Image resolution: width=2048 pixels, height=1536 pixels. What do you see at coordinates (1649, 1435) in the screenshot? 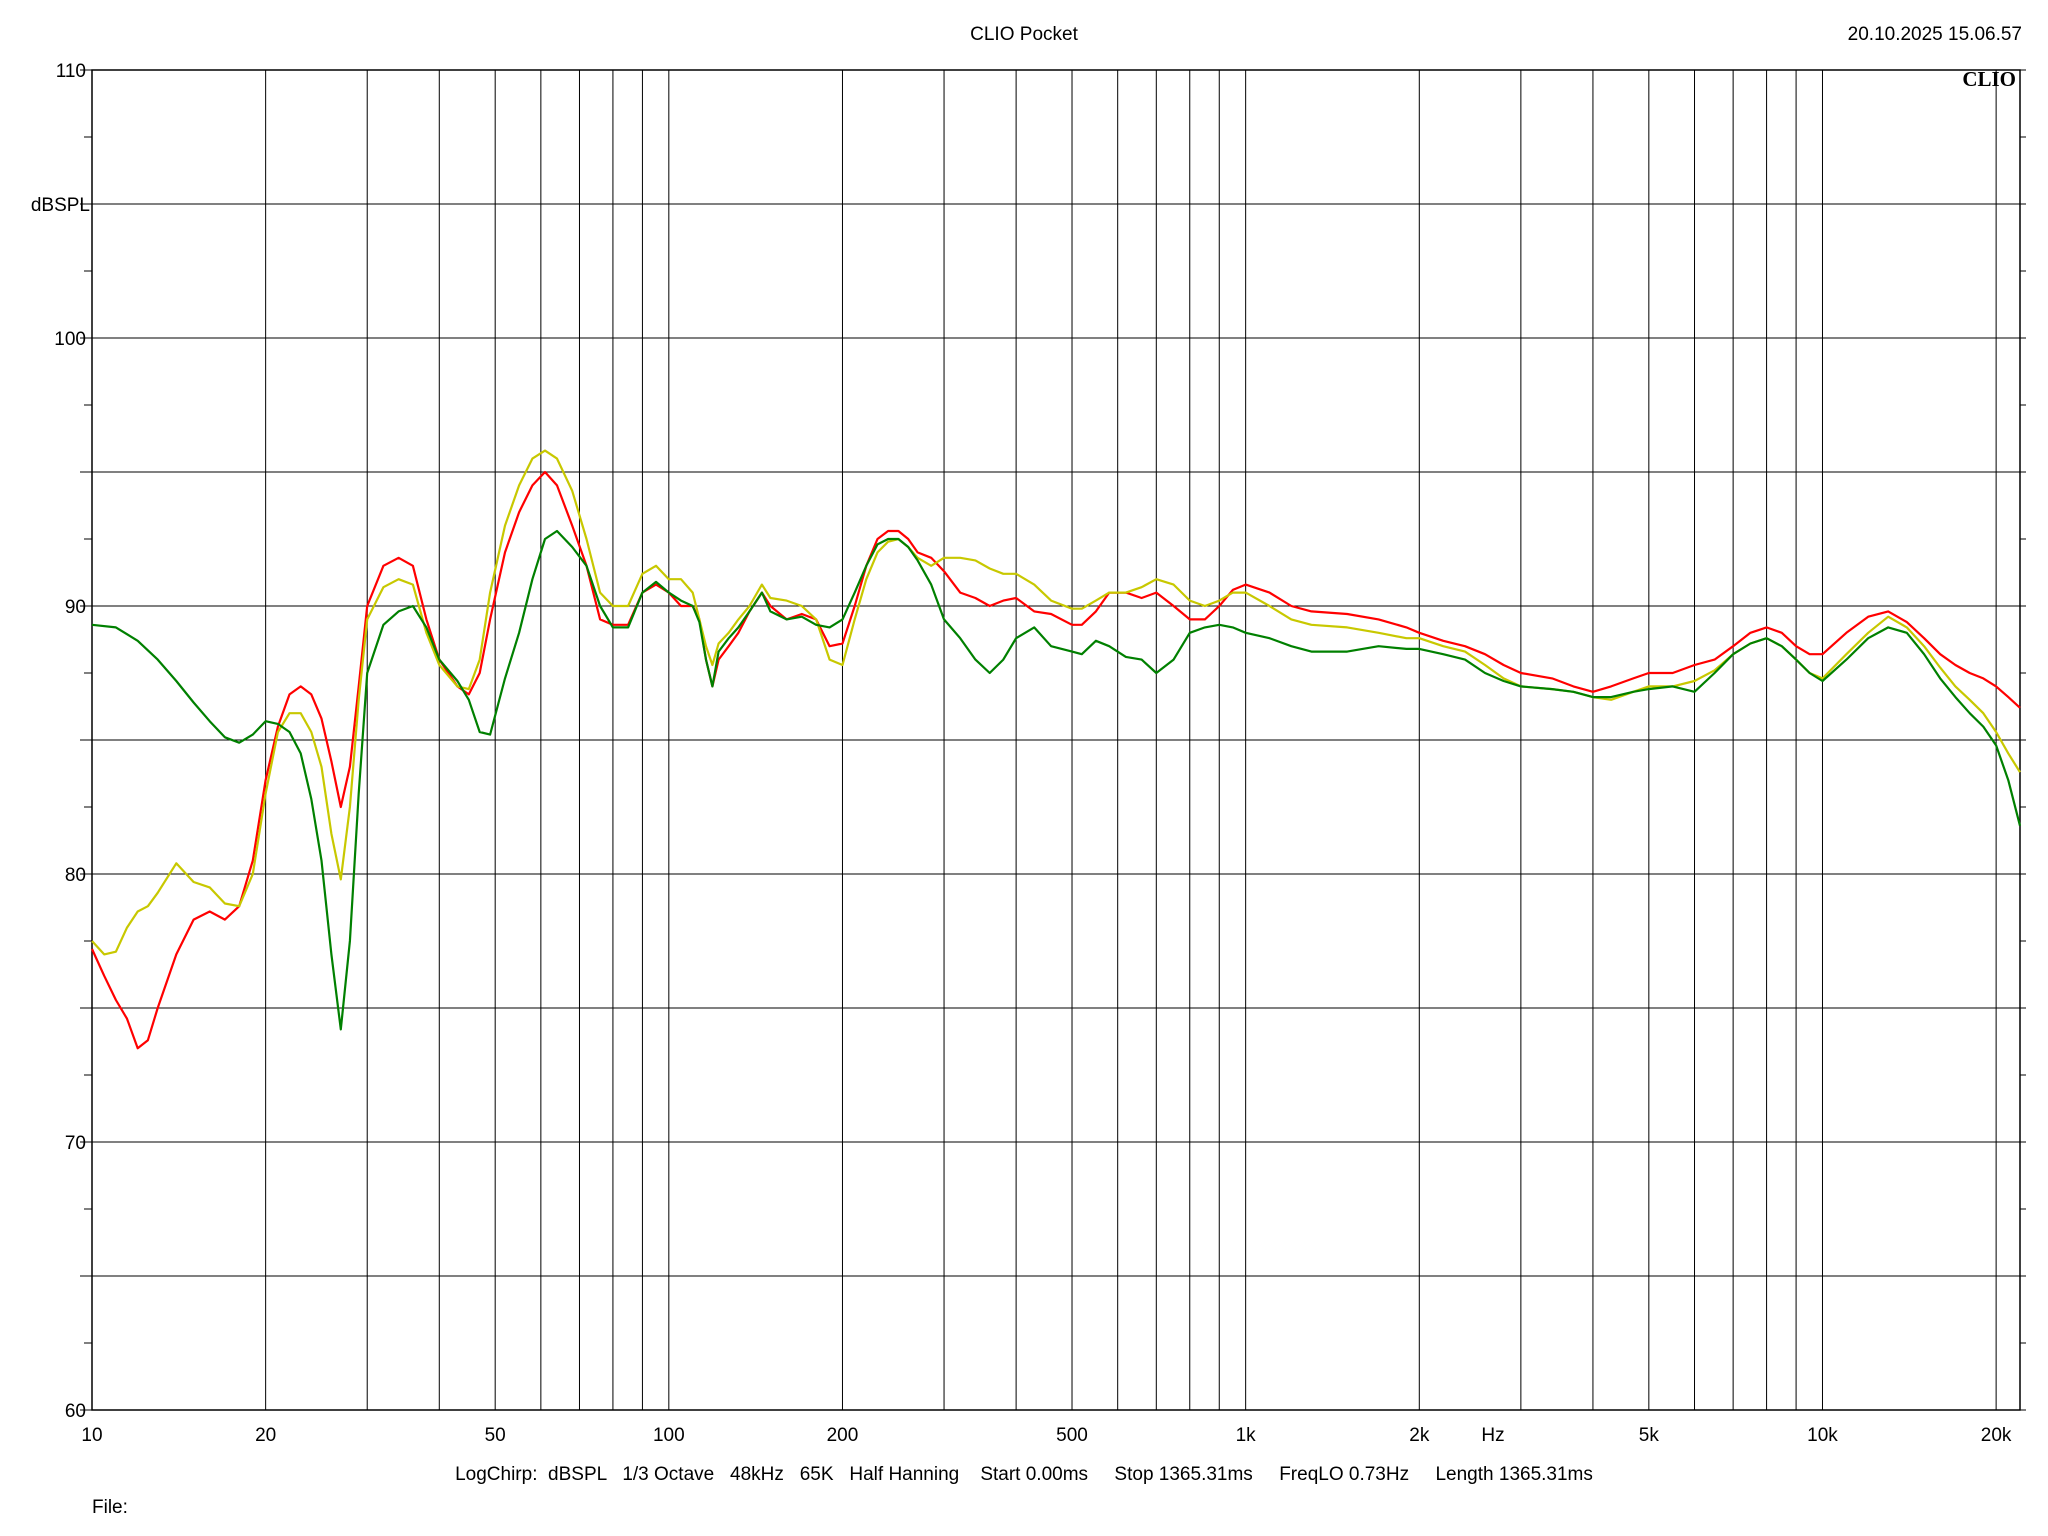
I see `x-tick-label: 5k` at bounding box center [1649, 1435].